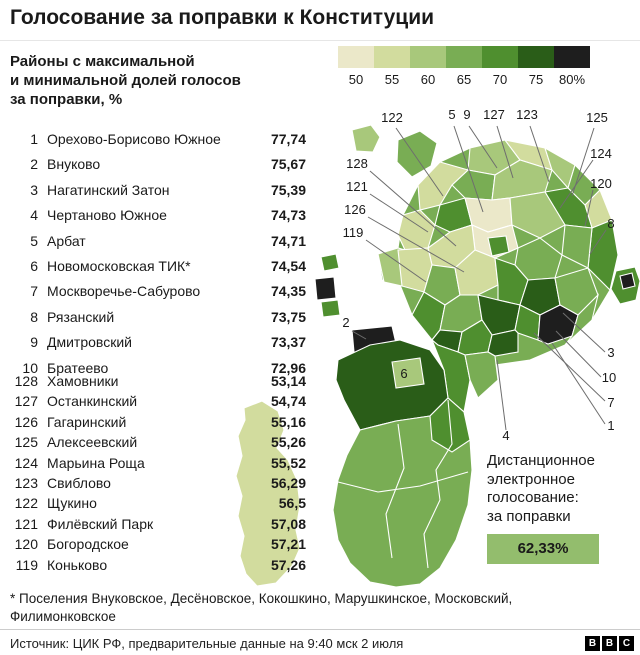 Image resolution: width=640 pixels, height=655 pixels. I want to click on district-name: Чертаново Южное, so click(107, 215).